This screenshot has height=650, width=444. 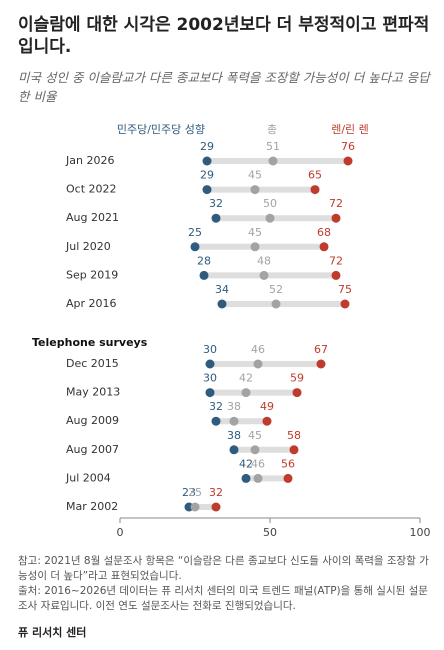 I want to click on category-label: Sep 2019, so click(x=92, y=274).